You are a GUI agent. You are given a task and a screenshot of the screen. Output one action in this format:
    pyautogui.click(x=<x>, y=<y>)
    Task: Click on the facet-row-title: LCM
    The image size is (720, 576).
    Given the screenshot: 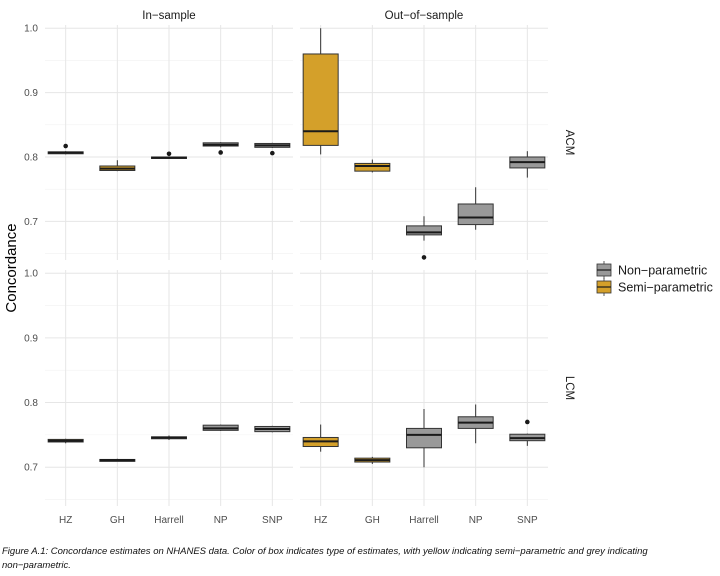 What is the action you would take?
    pyautogui.click(x=569, y=388)
    